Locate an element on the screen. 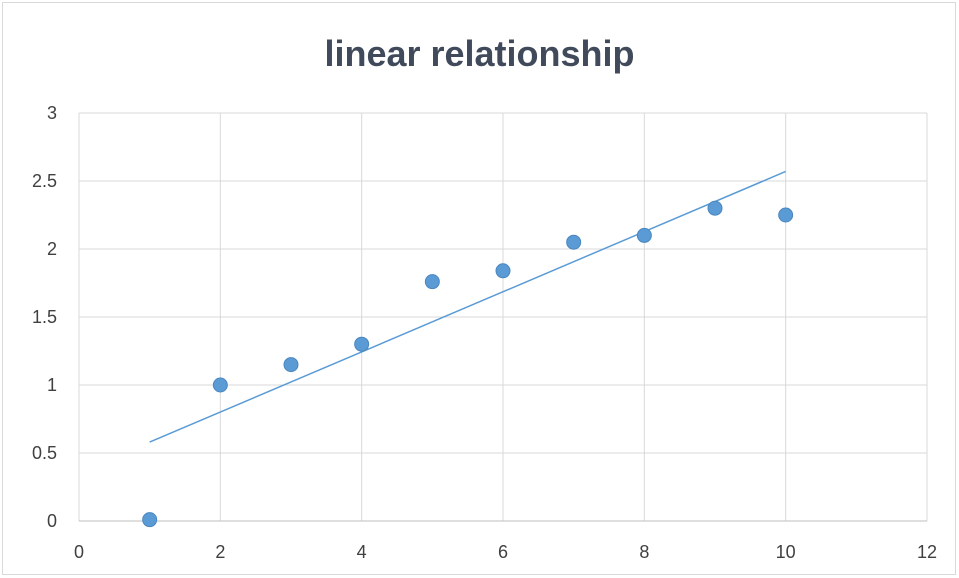  x-tick-labels: 0 2 4 6 8 10 12 is located at coordinates (505, 552).